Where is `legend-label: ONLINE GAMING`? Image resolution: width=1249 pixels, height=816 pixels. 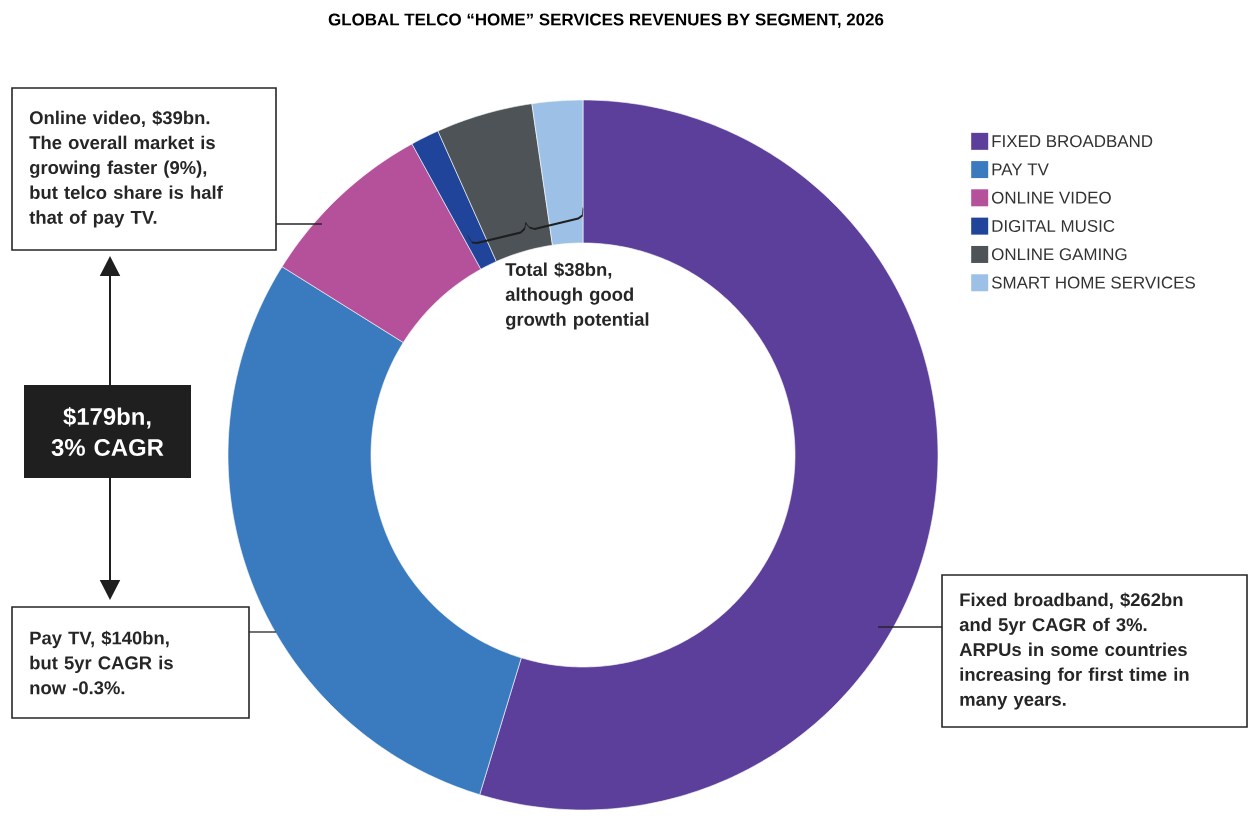 legend-label: ONLINE GAMING is located at coordinates (1059, 254).